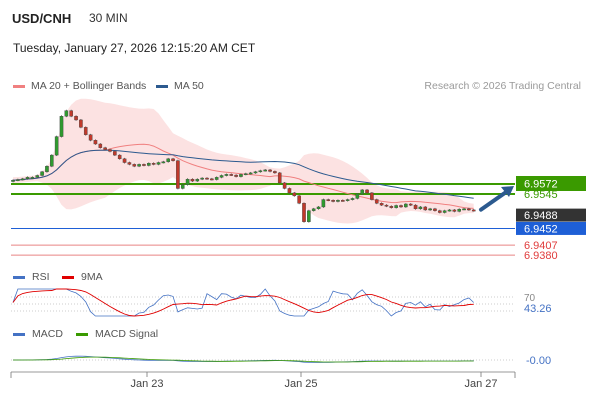 The image size is (590, 400). Describe the element at coordinates (19, 277) in the screenshot. I see `rsi-swatch` at that location.